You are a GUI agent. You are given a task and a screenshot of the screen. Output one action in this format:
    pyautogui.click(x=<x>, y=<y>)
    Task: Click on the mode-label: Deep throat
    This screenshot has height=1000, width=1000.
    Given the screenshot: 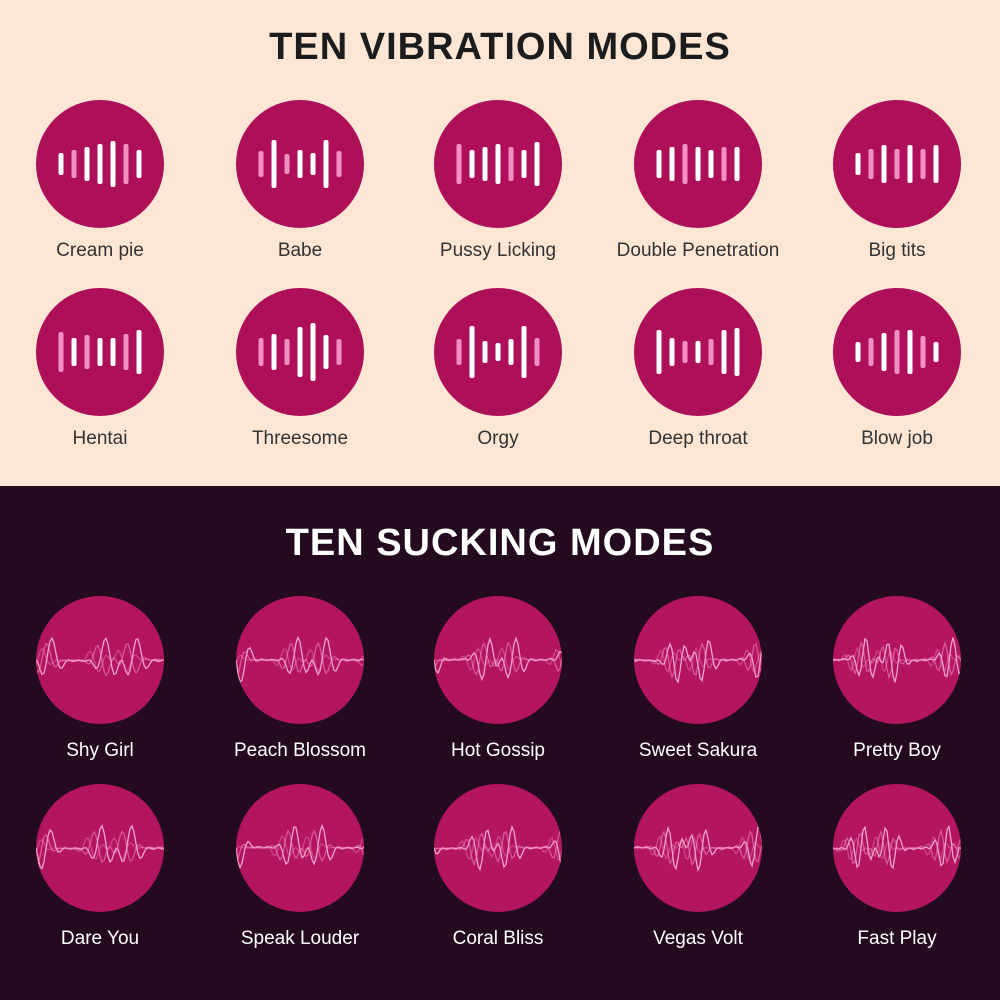 What is the action you would take?
    pyautogui.click(x=698, y=438)
    